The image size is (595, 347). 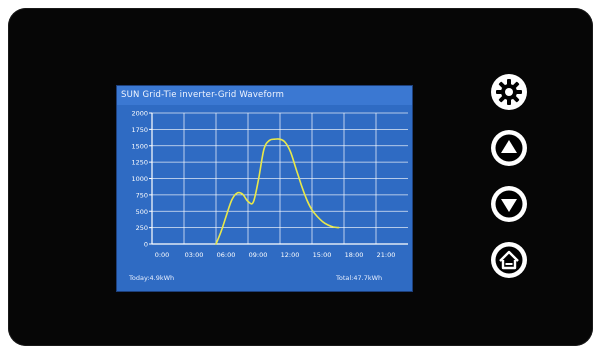 I want to click on y-tick-label: 750, so click(x=142, y=195).